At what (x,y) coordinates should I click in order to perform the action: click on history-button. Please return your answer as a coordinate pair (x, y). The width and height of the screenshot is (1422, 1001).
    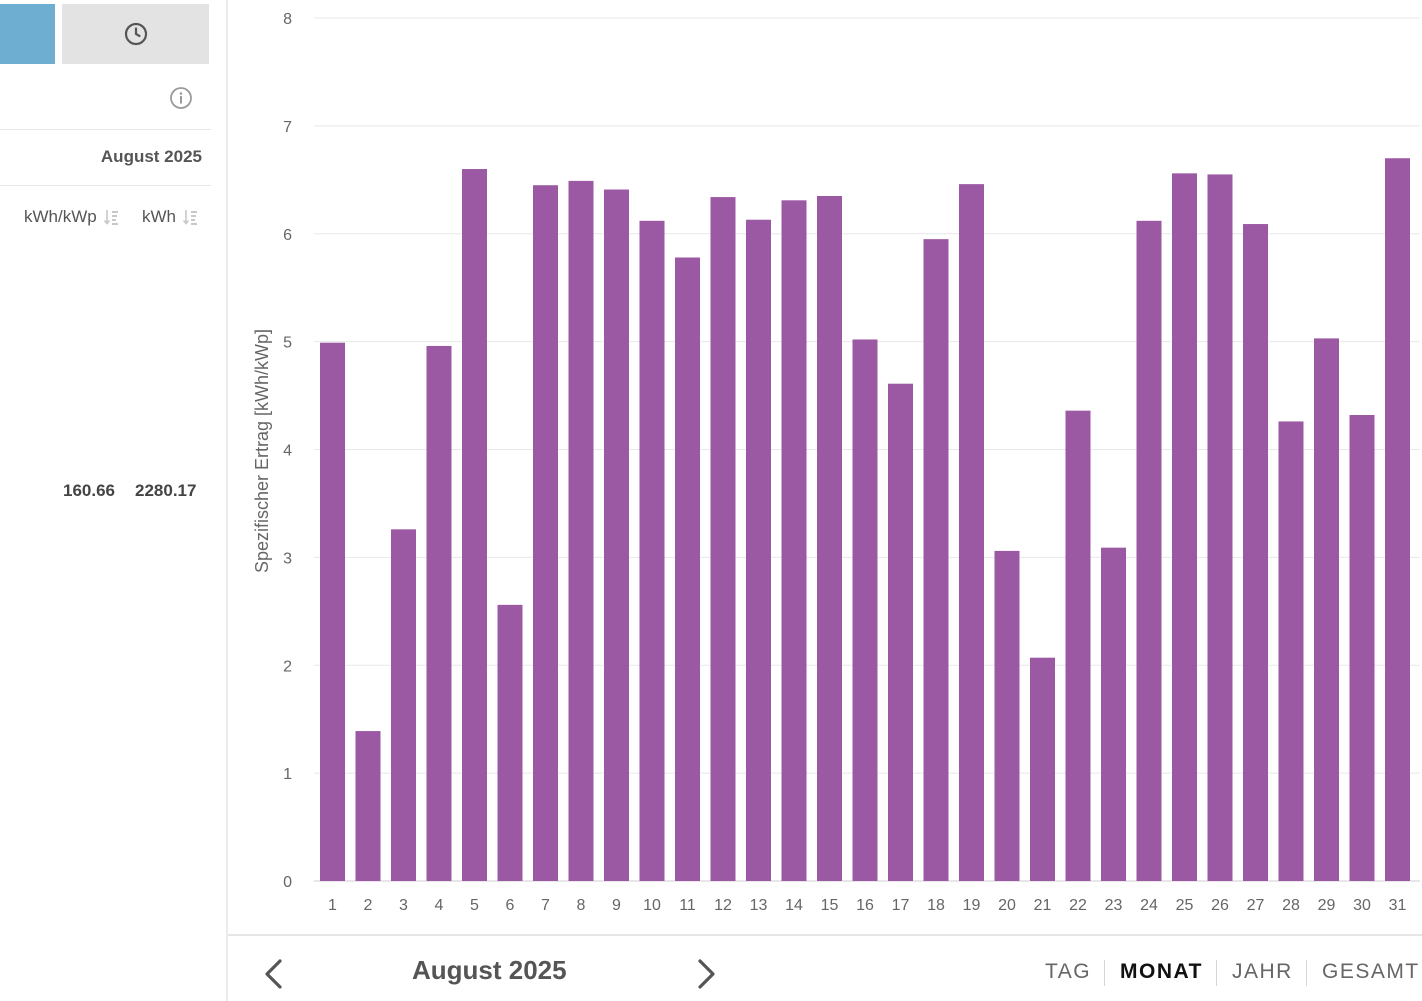
    Looking at the image, I should click on (135, 34).